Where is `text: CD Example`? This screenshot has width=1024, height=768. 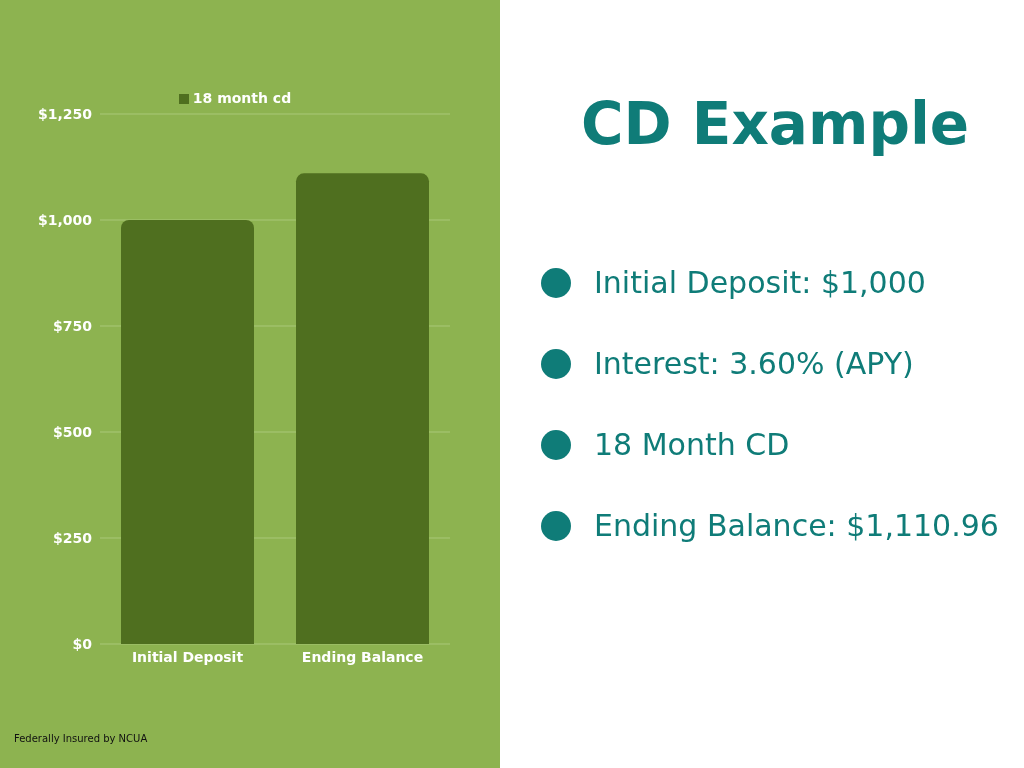 text: CD Example is located at coordinates (775, 124).